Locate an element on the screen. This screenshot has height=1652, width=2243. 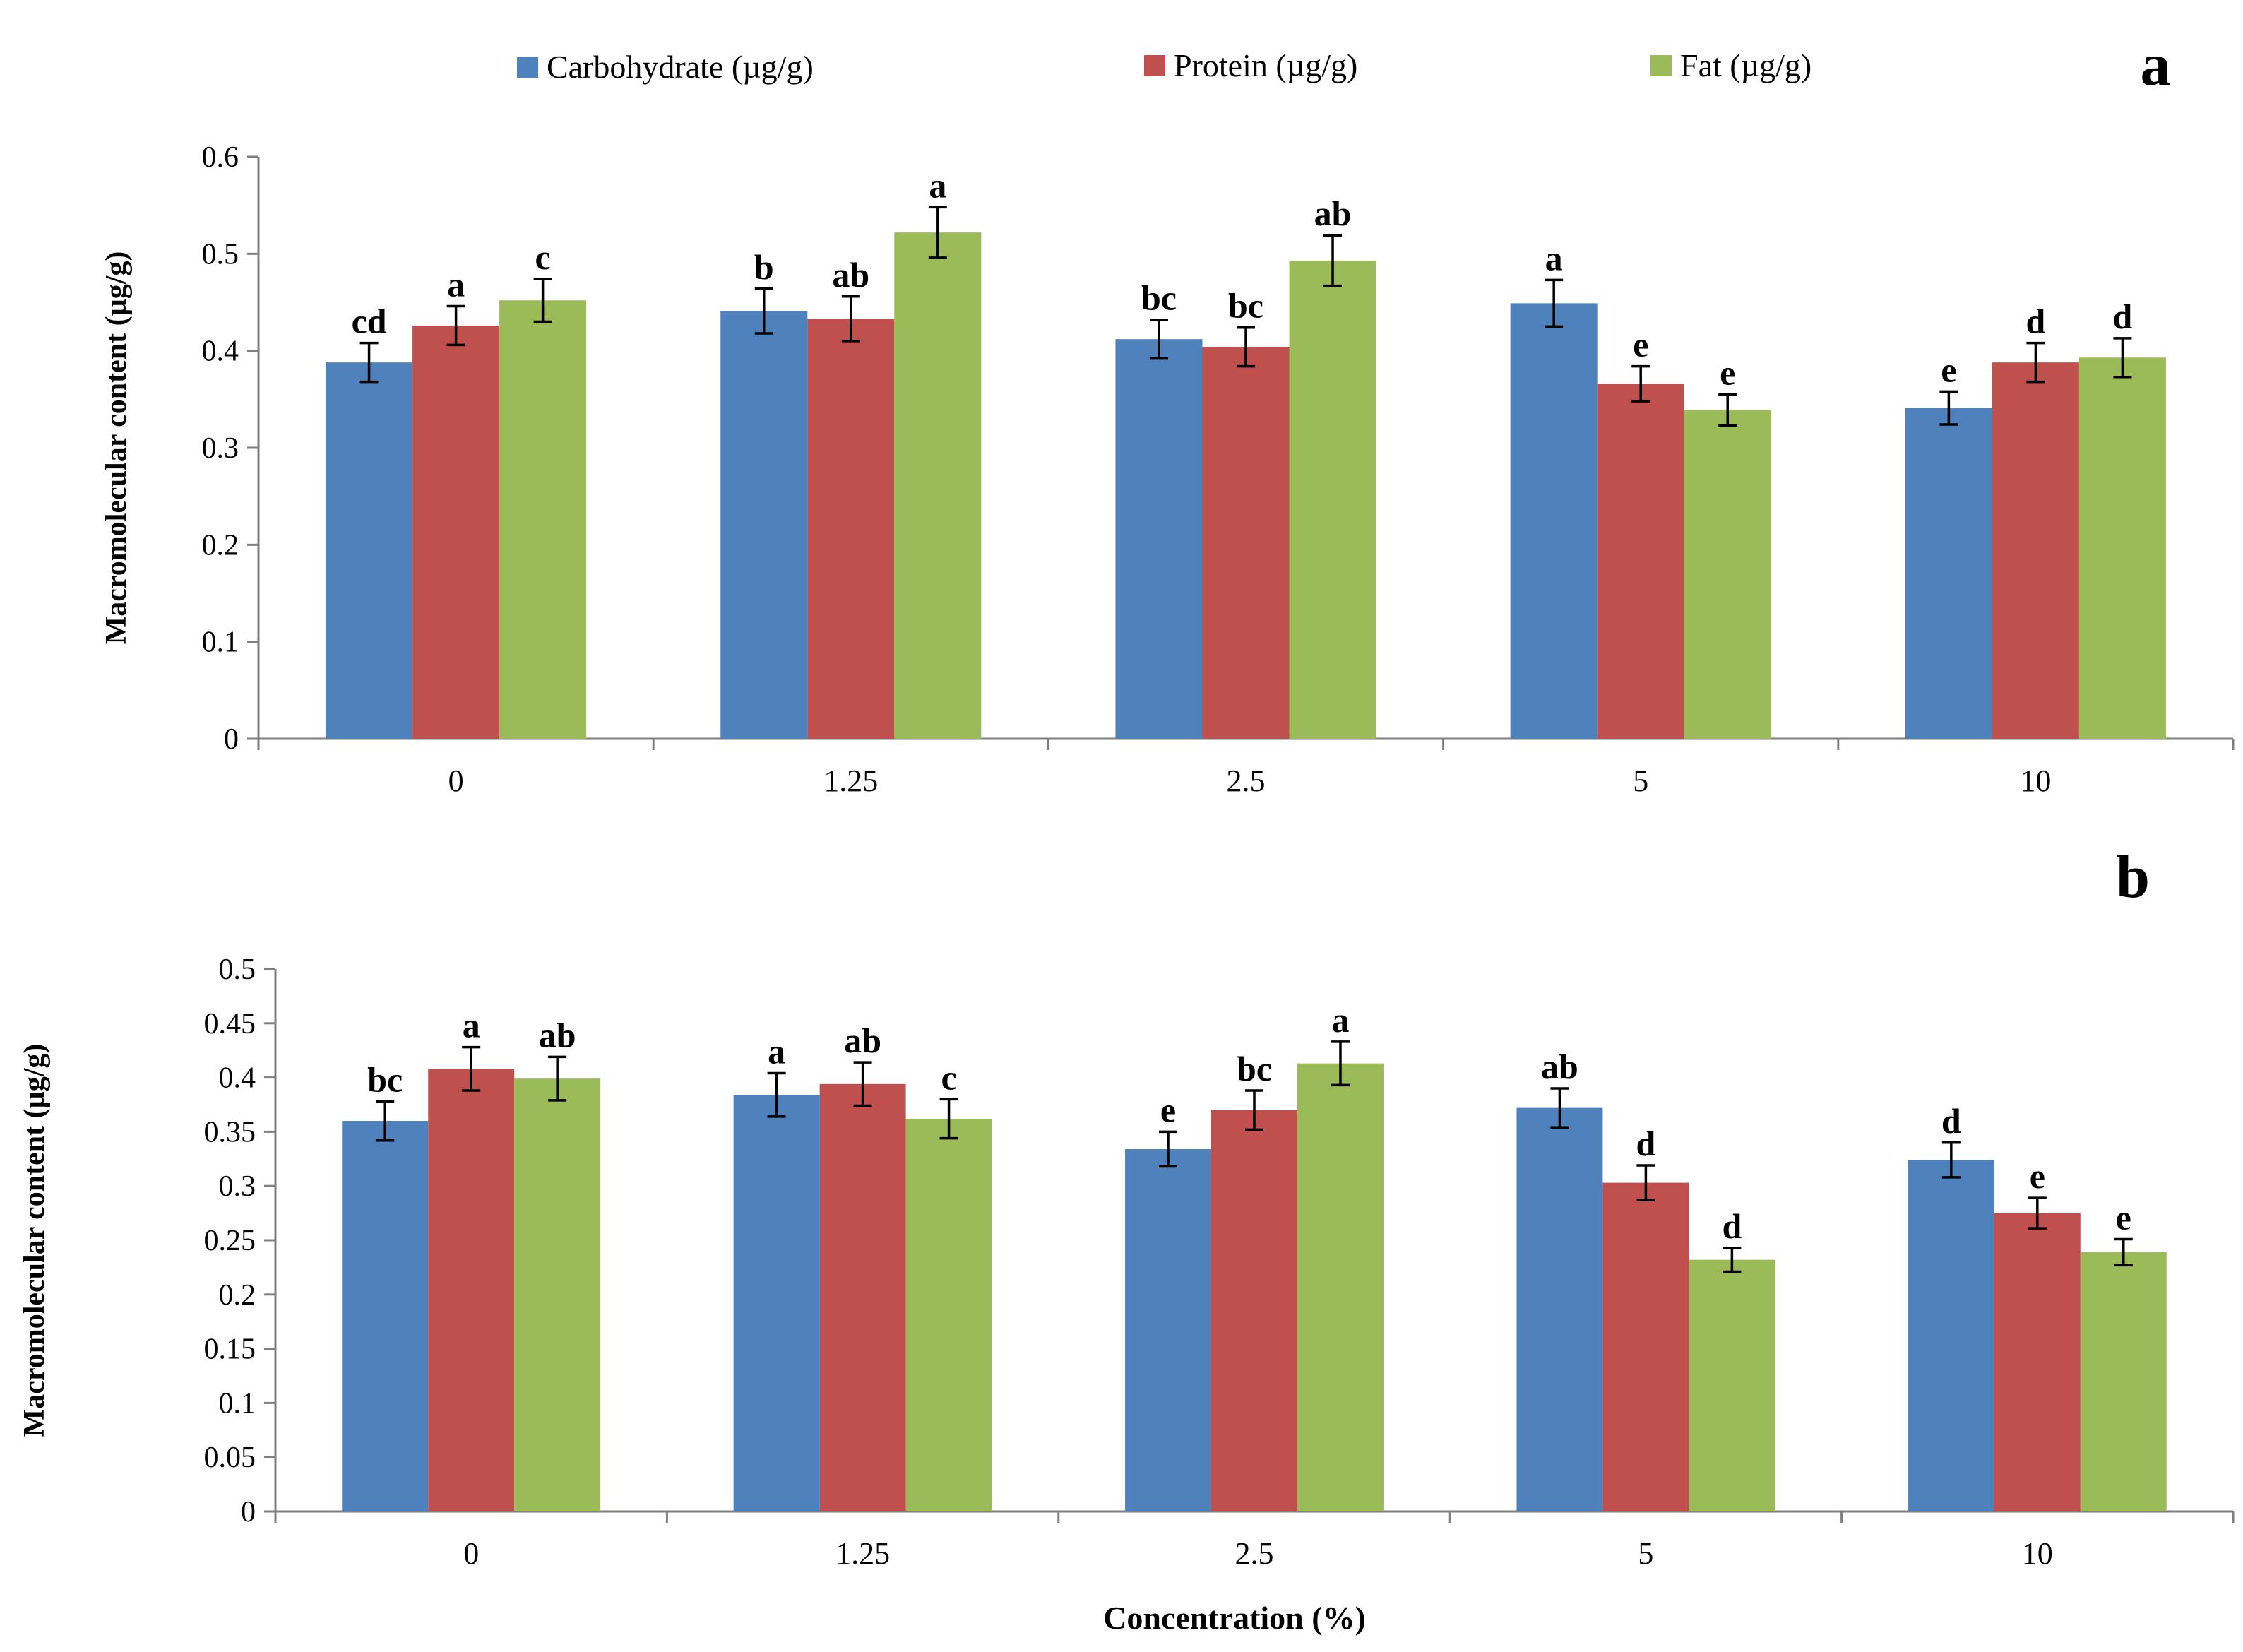
significance-label: b is located at coordinates (764, 267).